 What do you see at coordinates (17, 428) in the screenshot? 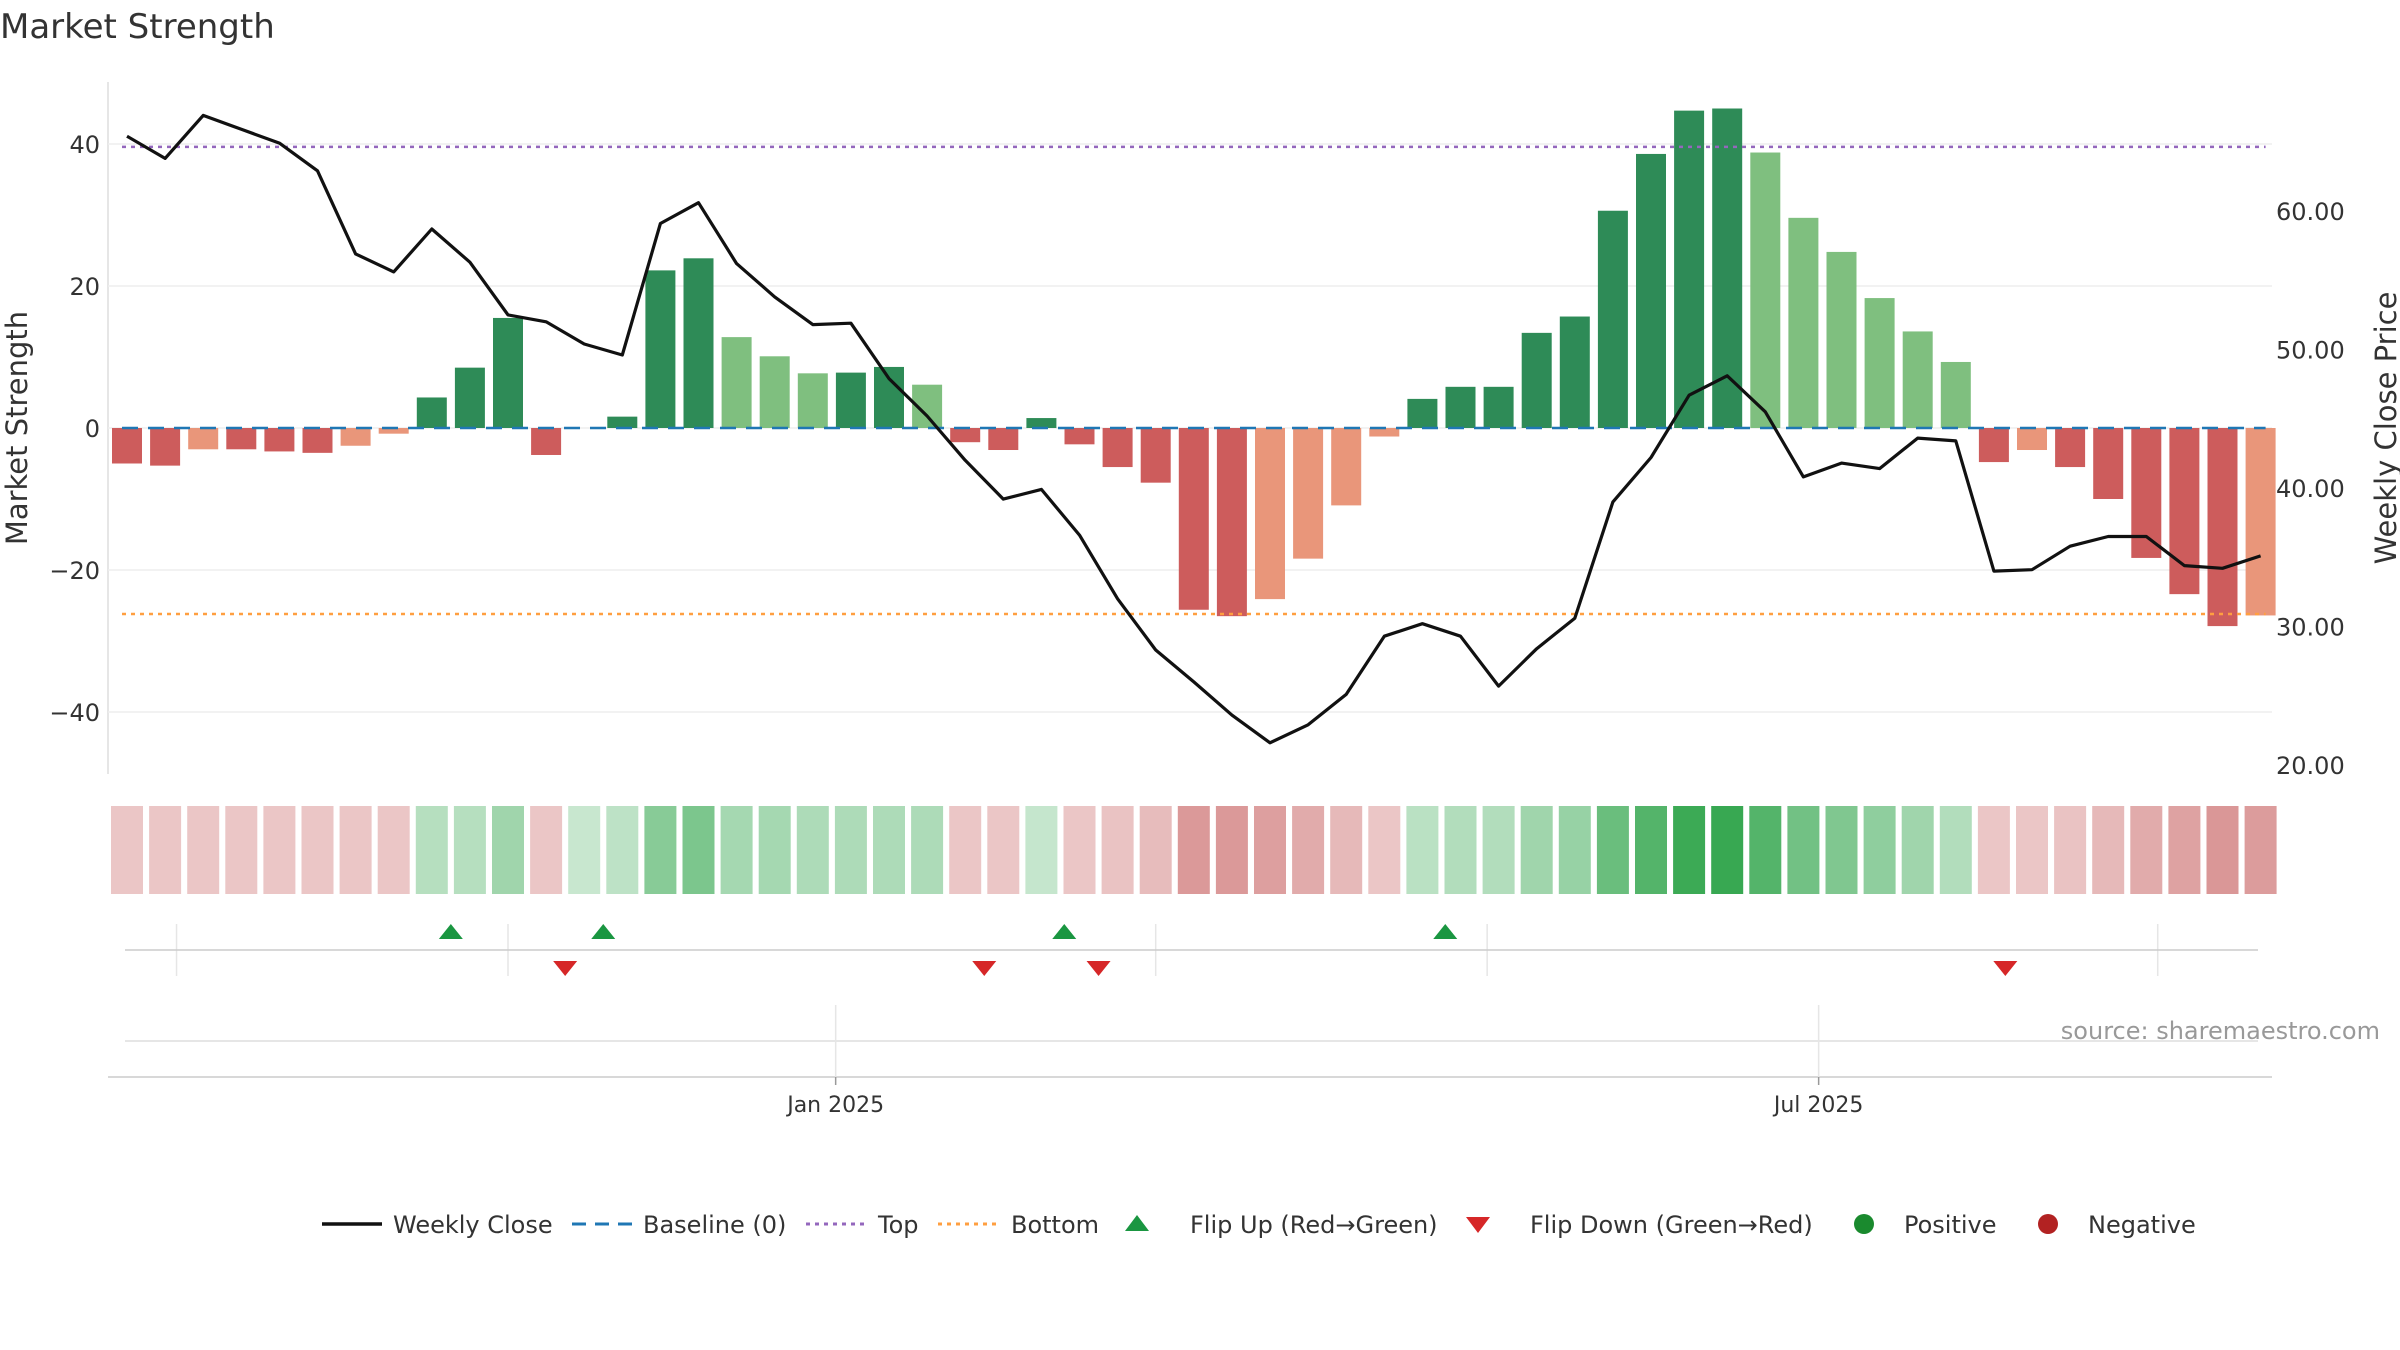
I see `left-axis-title: Market Strength` at bounding box center [17, 428].